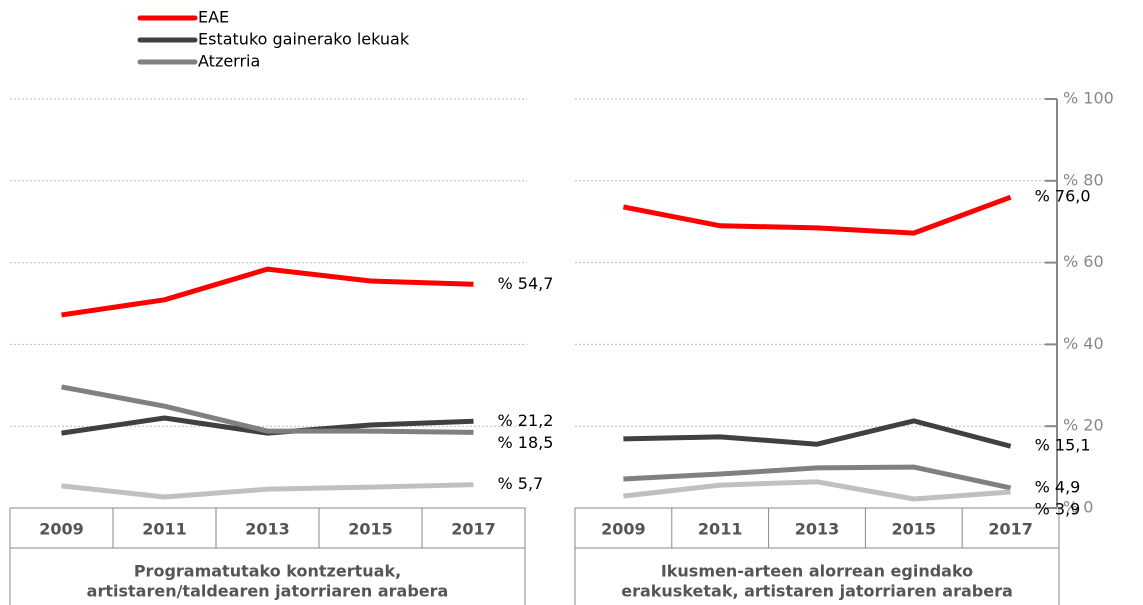 This screenshot has height=605, width=1143. I want to click on y-tick-label: % 40, so click(1083, 343).